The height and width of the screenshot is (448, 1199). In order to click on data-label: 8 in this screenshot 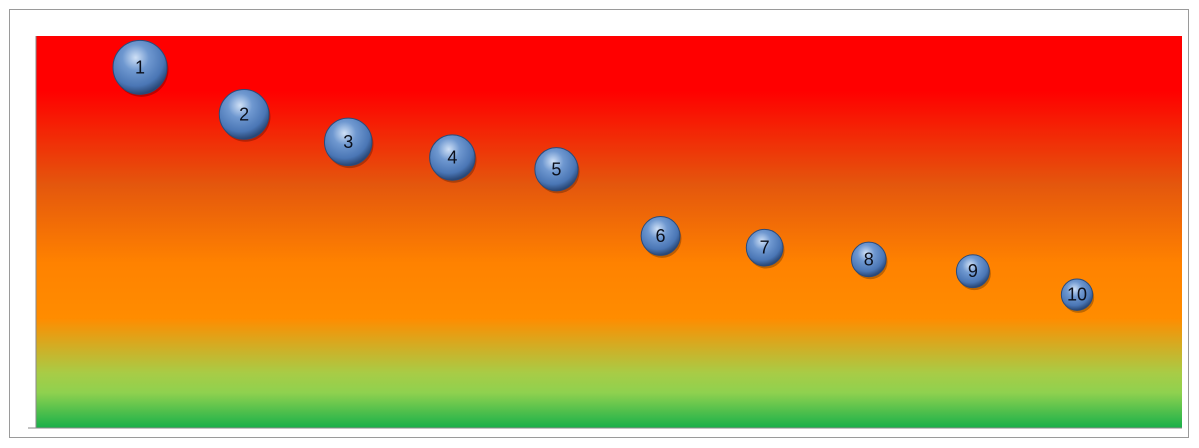, I will do `click(869, 259)`.